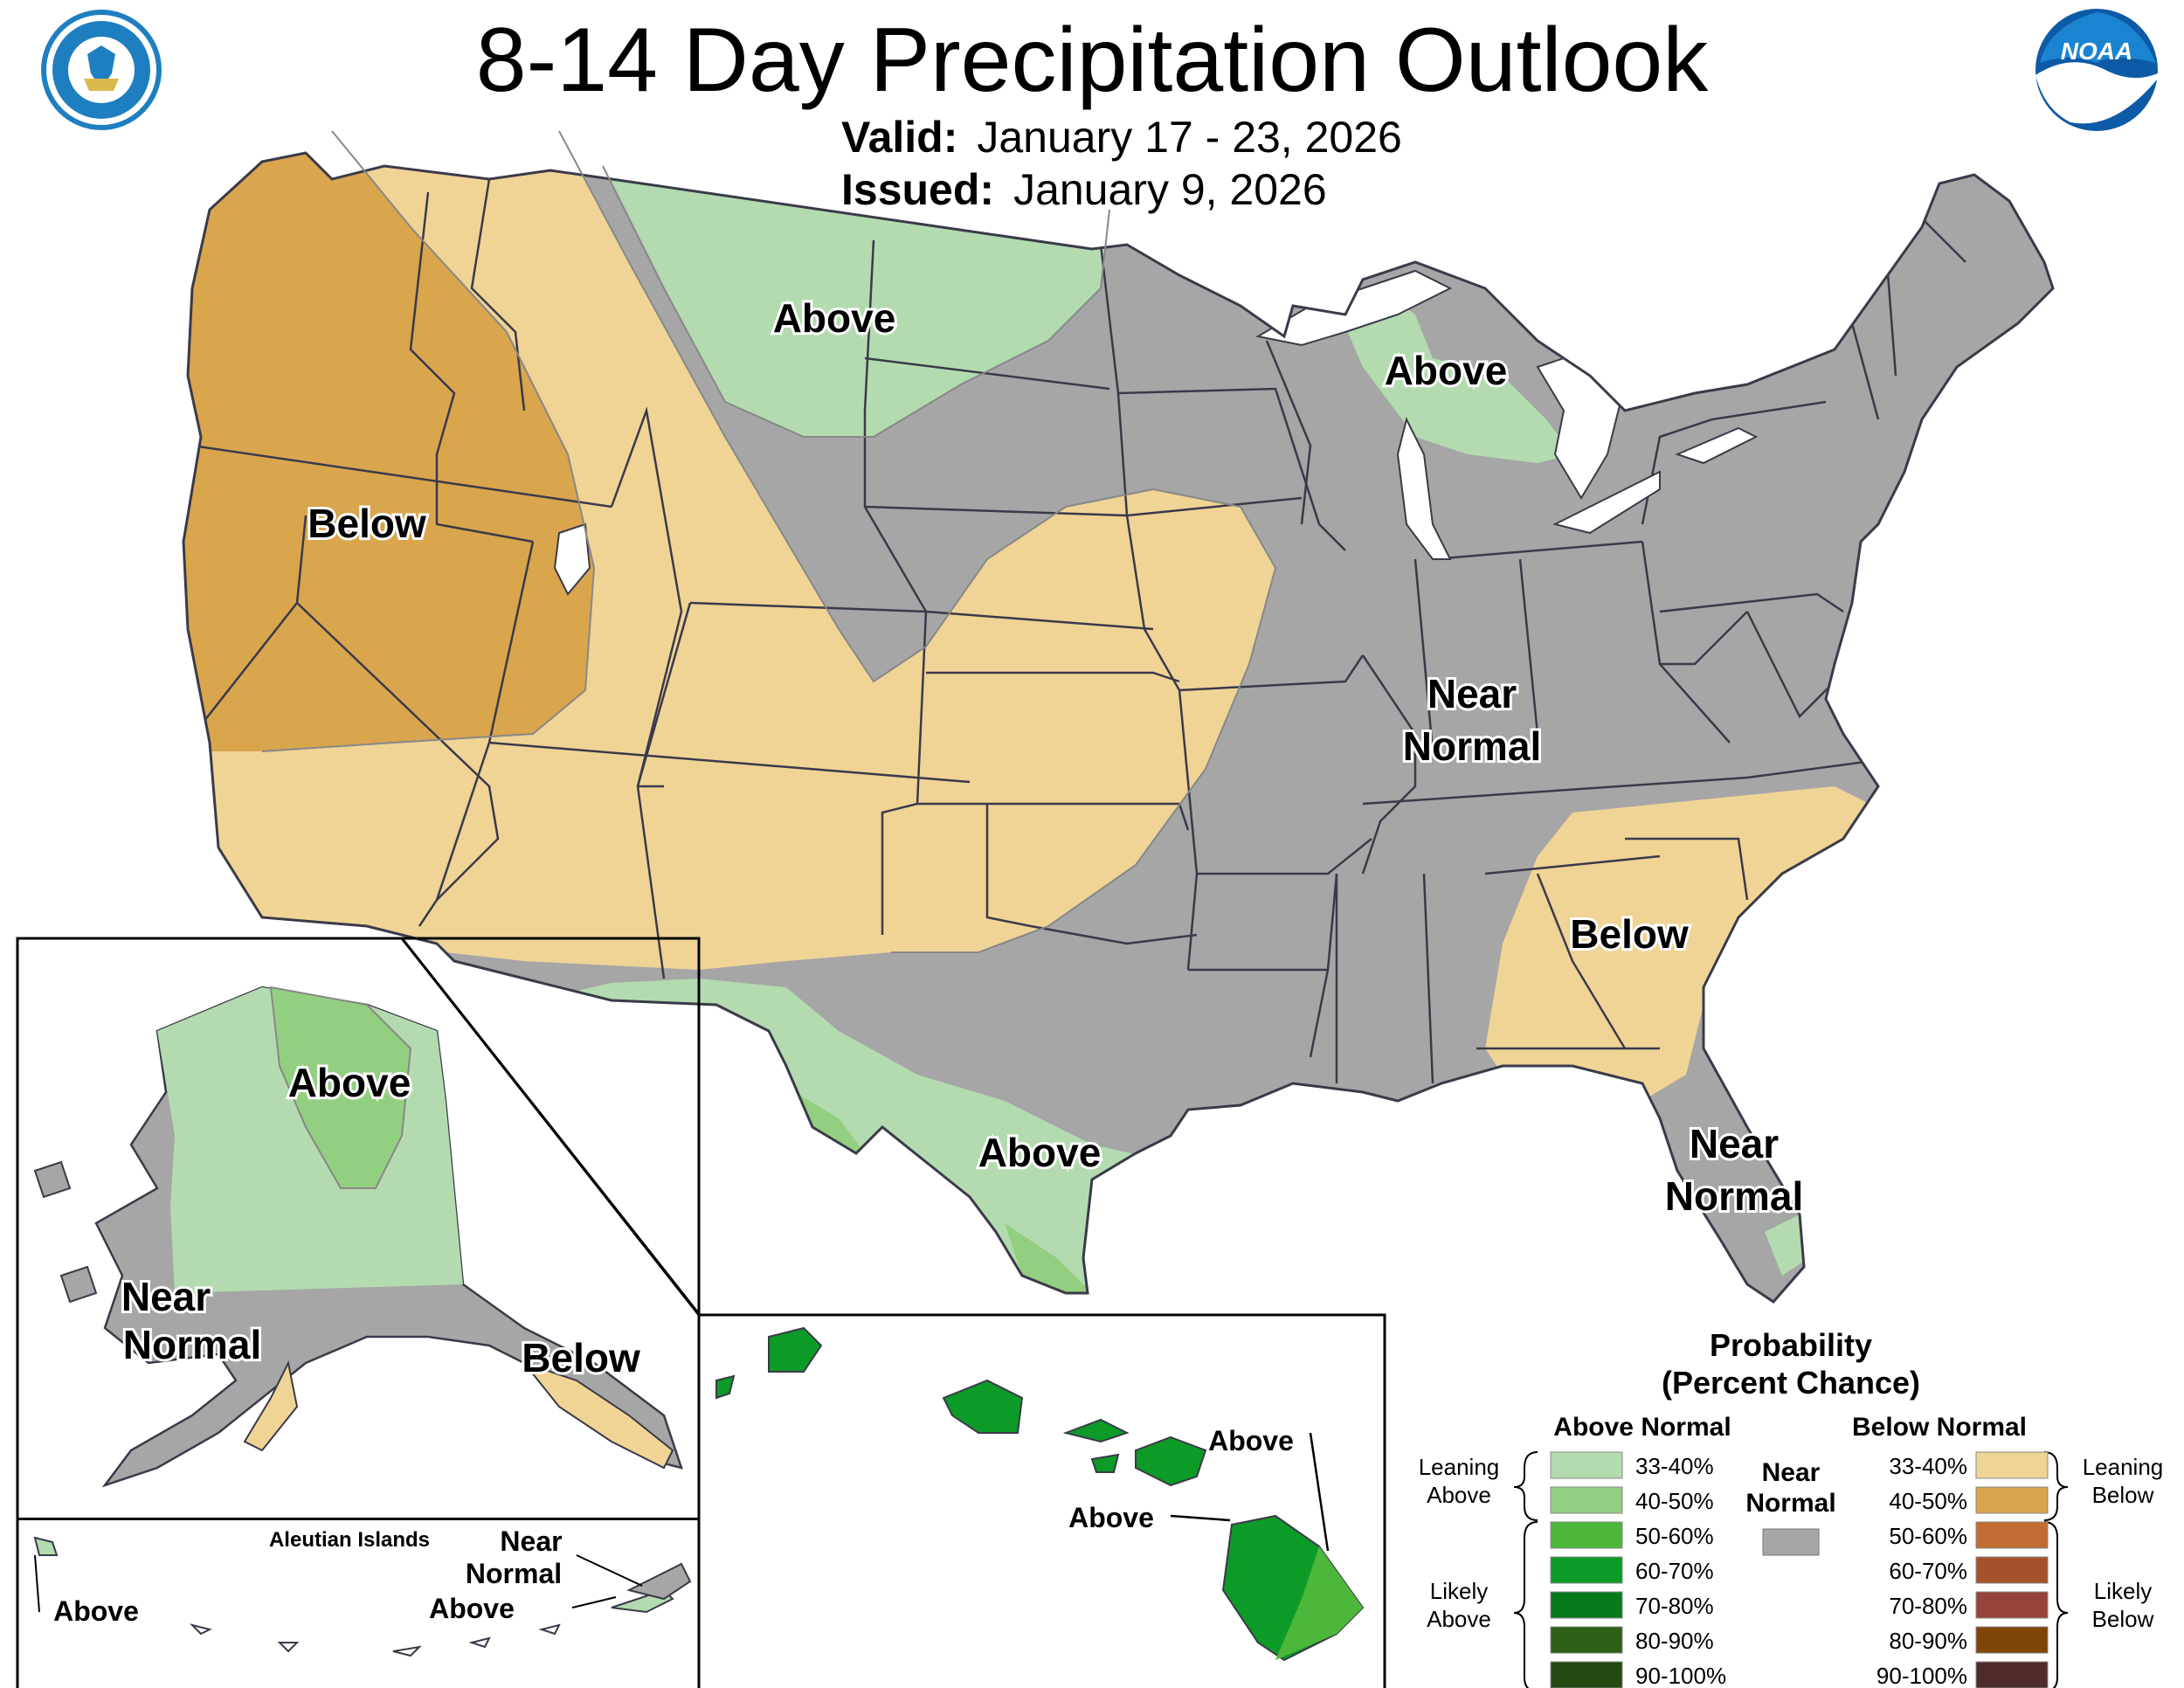 This screenshot has width=2184, height=1688. What do you see at coordinates (1459, 1591) in the screenshot?
I see `legend-likely-above-1: Likely` at bounding box center [1459, 1591].